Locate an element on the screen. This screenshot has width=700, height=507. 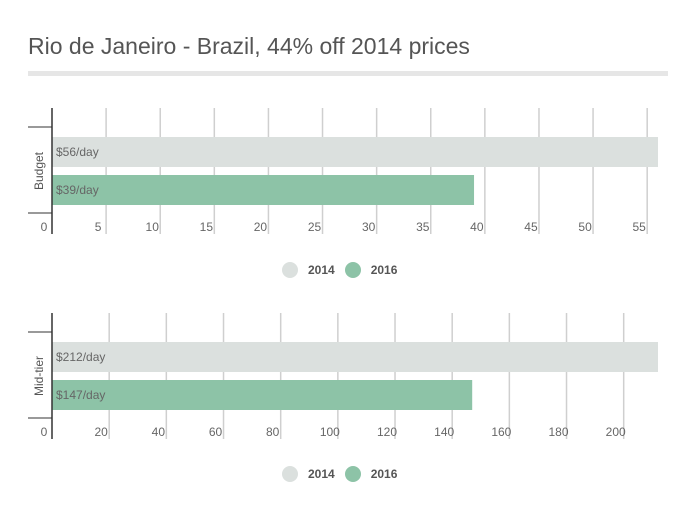
x-tick-label-30: 30 is located at coordinates (369, 227).